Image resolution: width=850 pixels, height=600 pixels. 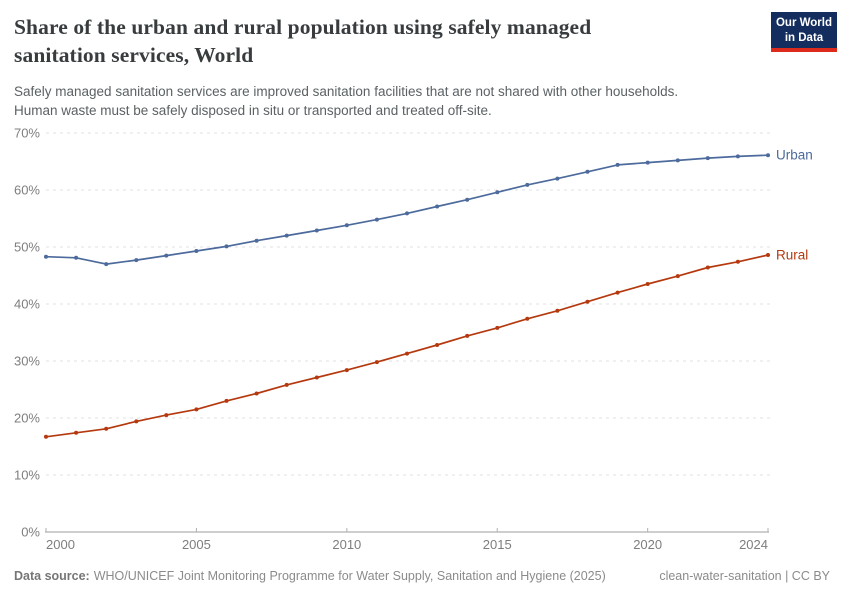 I want to click on y-tick-label: 0%, so click(x=30, y=532).